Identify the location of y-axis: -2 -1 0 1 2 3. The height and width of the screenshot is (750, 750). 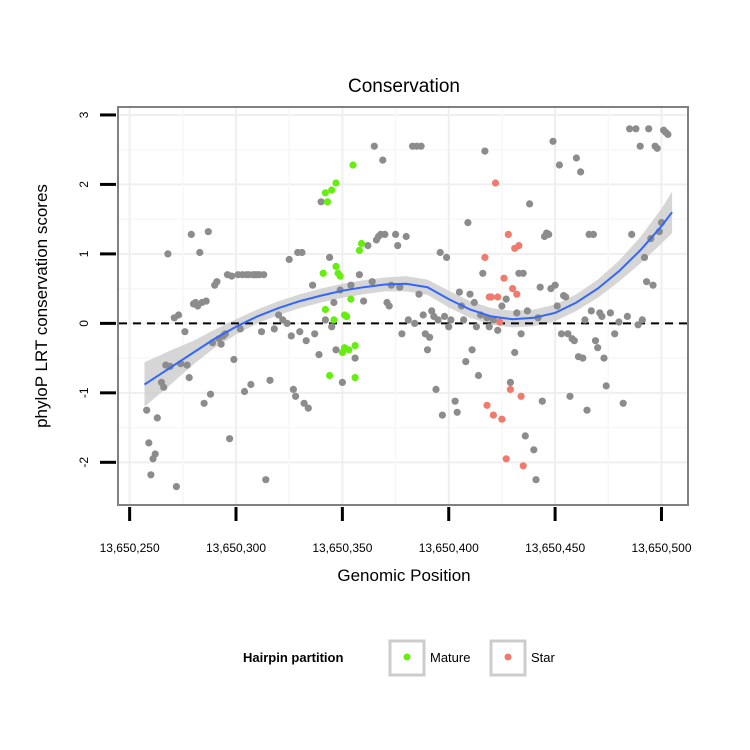
(96, 289).